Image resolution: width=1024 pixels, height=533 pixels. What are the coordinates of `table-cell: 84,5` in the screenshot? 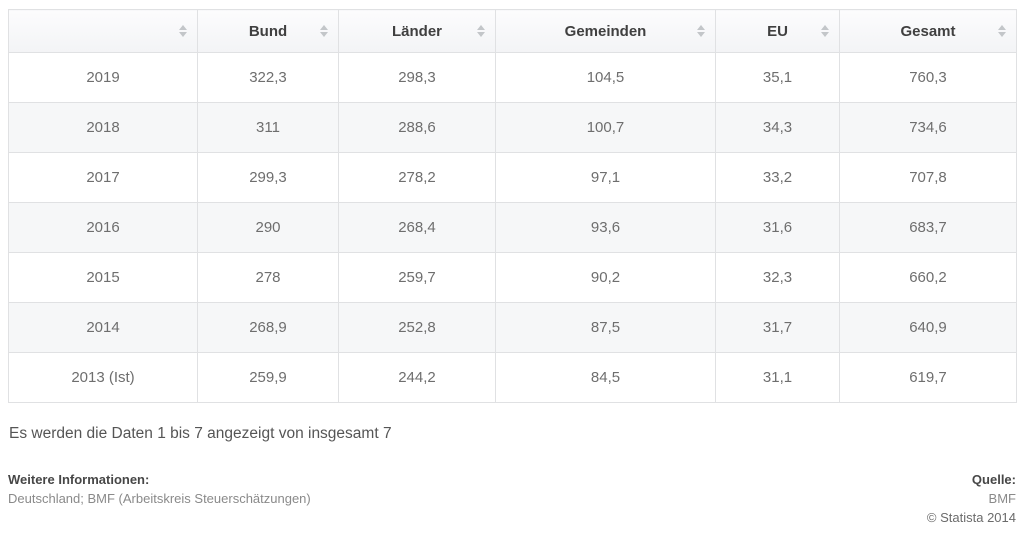 It's located at (605, 377).